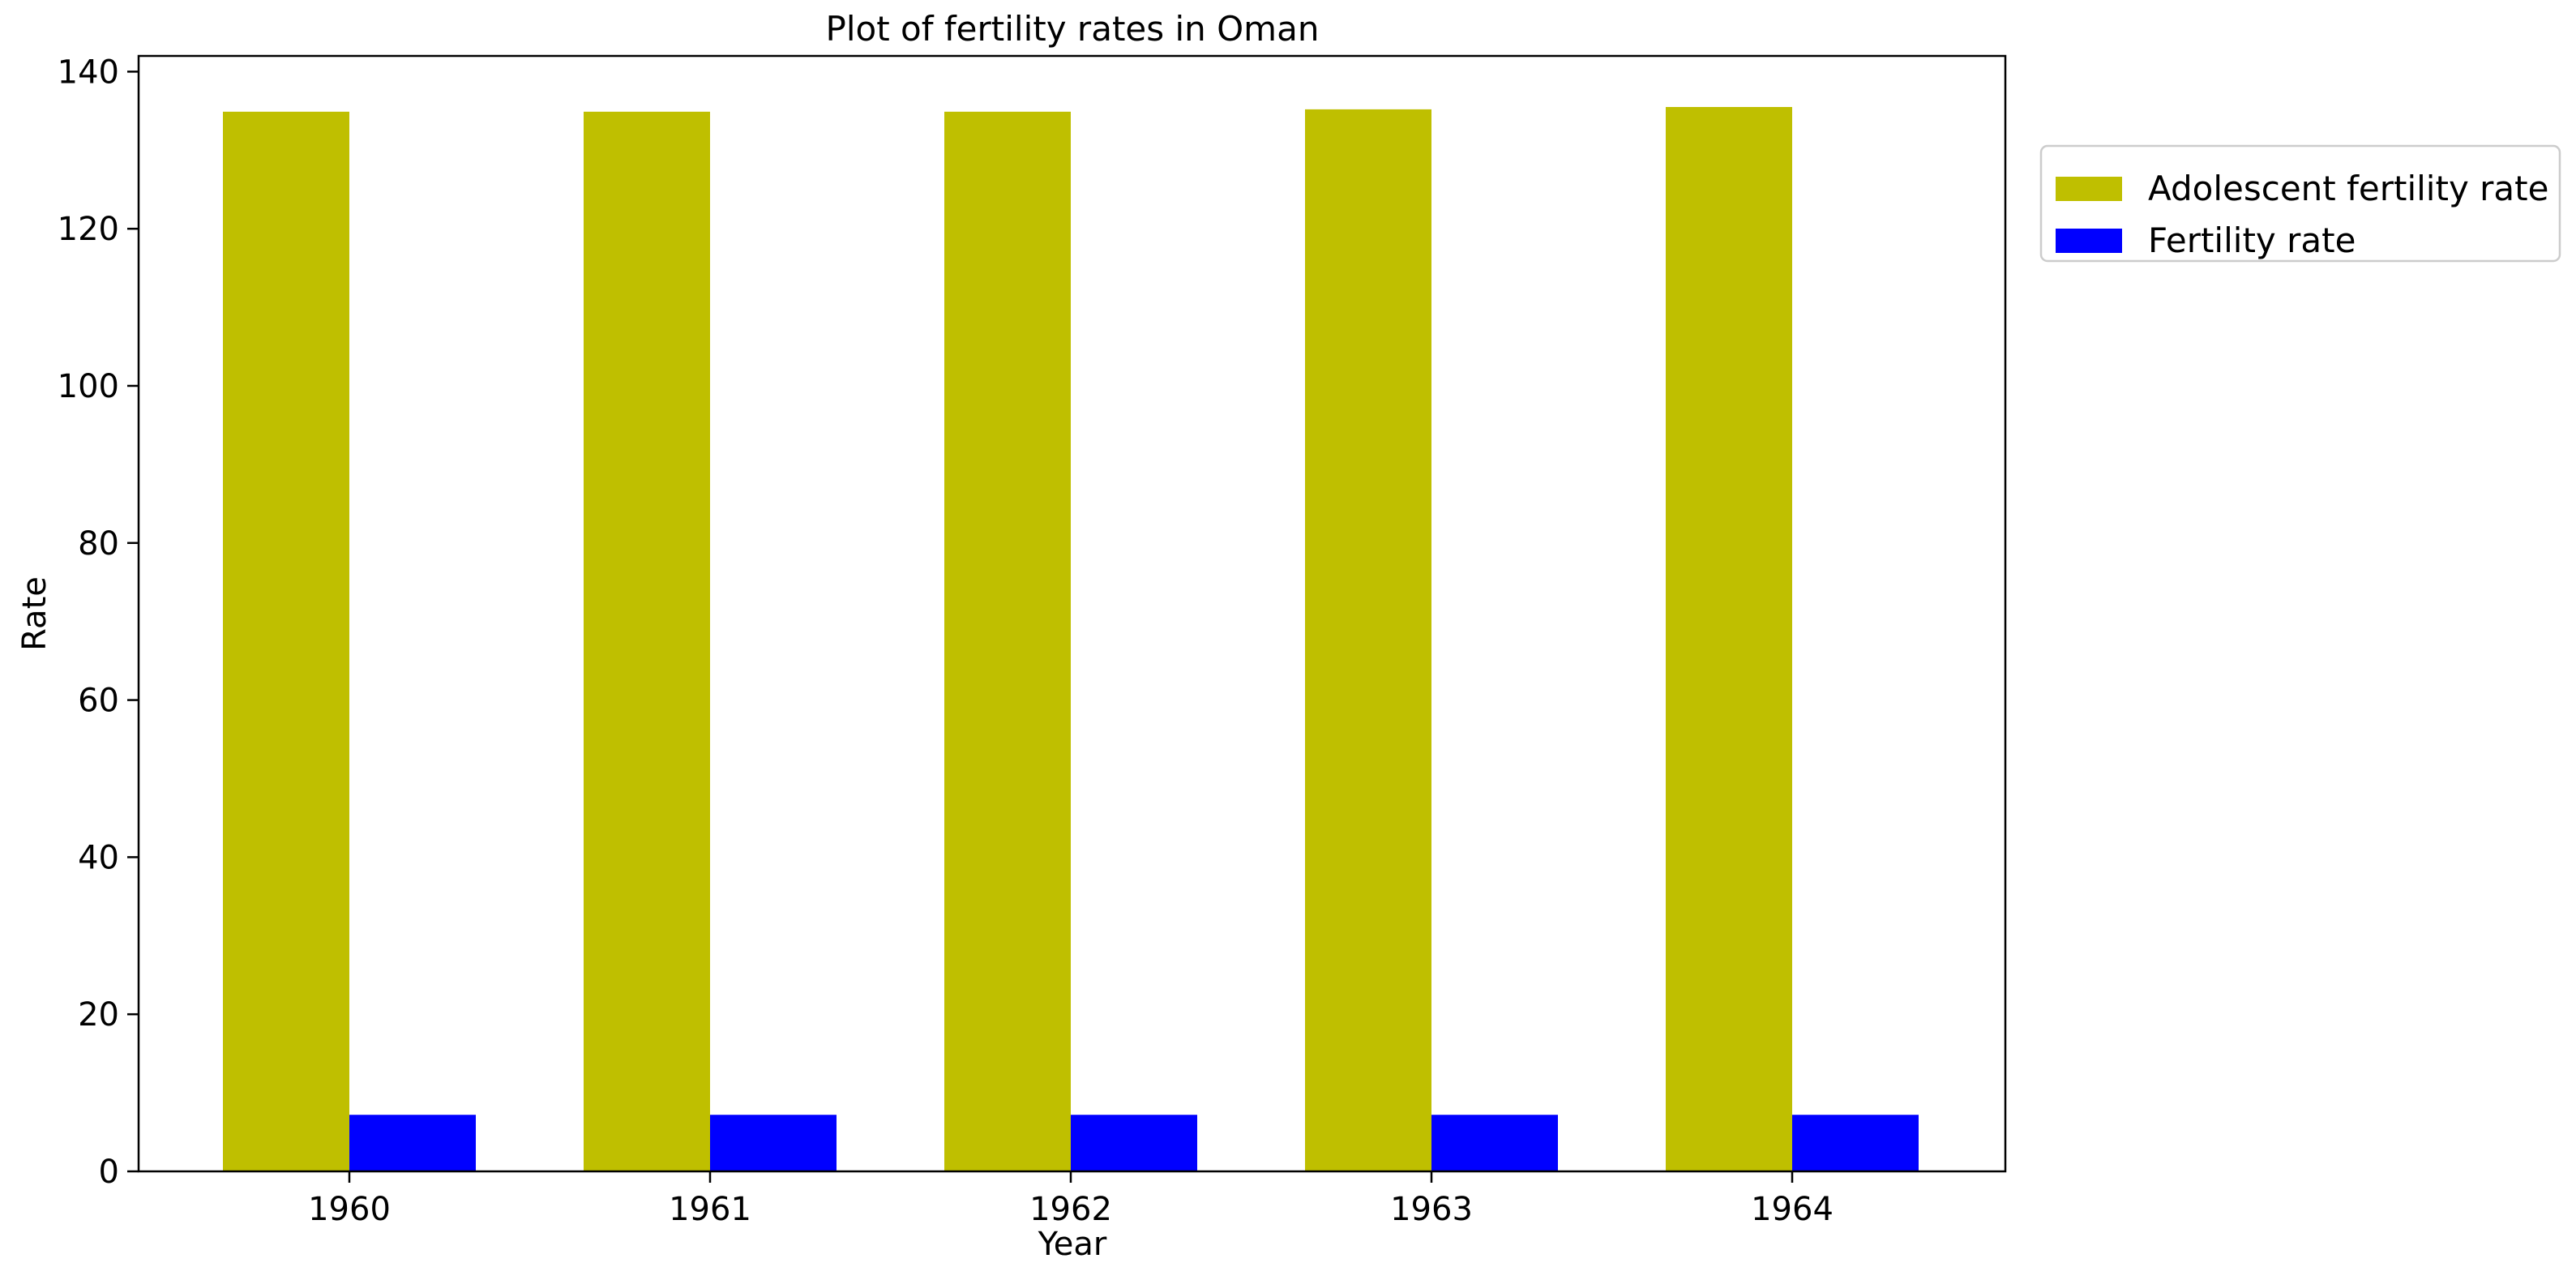 Image resolution: width=2576 pixels, height=1280 pixels. What do you see at coordinates (286, 641) in the screenshot?
I see `bar-adolescent-fertility-rate-1960` at bounding box center [286, 641].